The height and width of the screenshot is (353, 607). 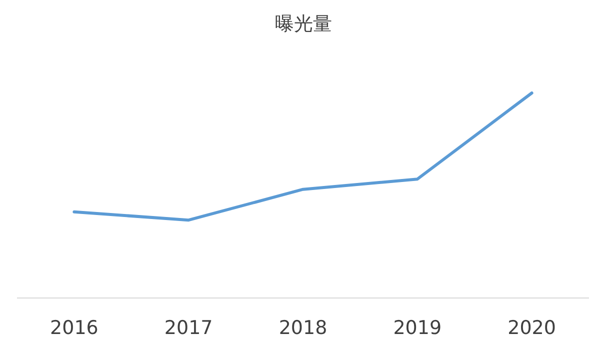 What do you see at coordinates (188, 328) in the screenshot?
I see `x-tick: 2017` at bounding box center [188, 328].